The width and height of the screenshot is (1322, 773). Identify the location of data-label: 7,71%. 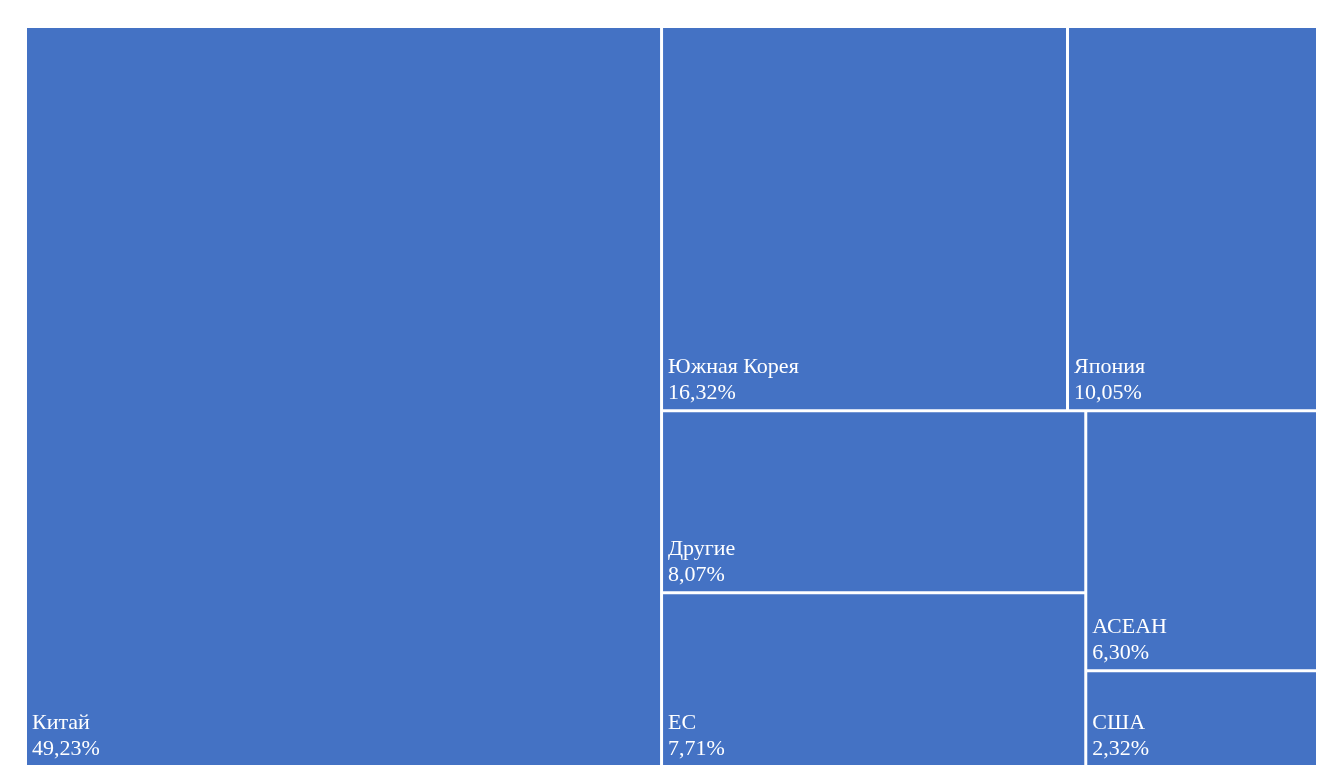
(696, 747).